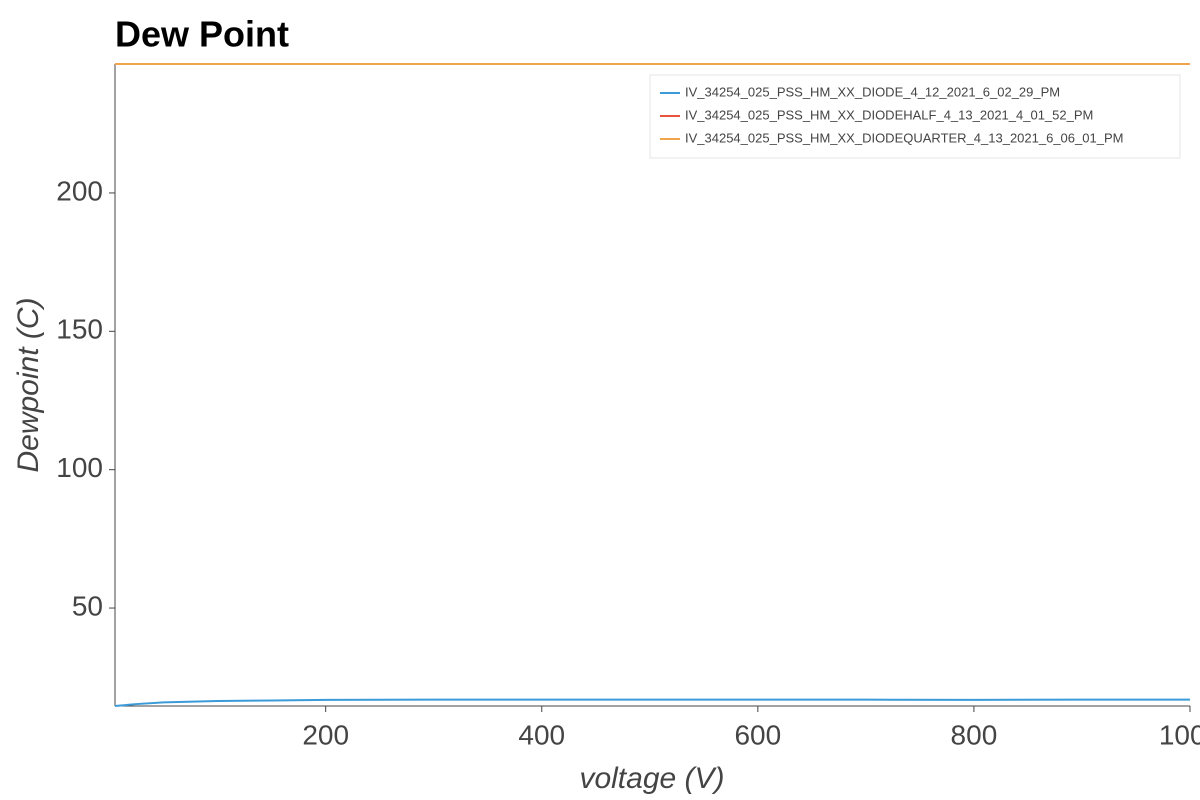  I want to click on data-line, so click(652, 702).